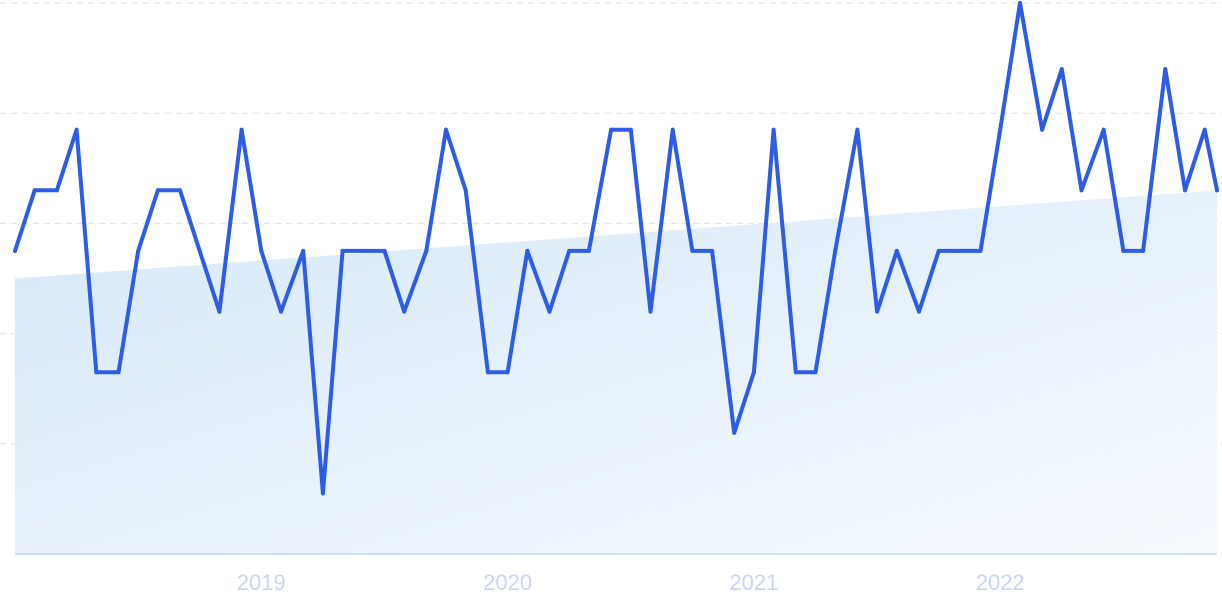  What do you see at coordinates (1000, 582) in the screenshot?
I see `x-tick-label-2022: 2022` at bounding box center [1000, 582].